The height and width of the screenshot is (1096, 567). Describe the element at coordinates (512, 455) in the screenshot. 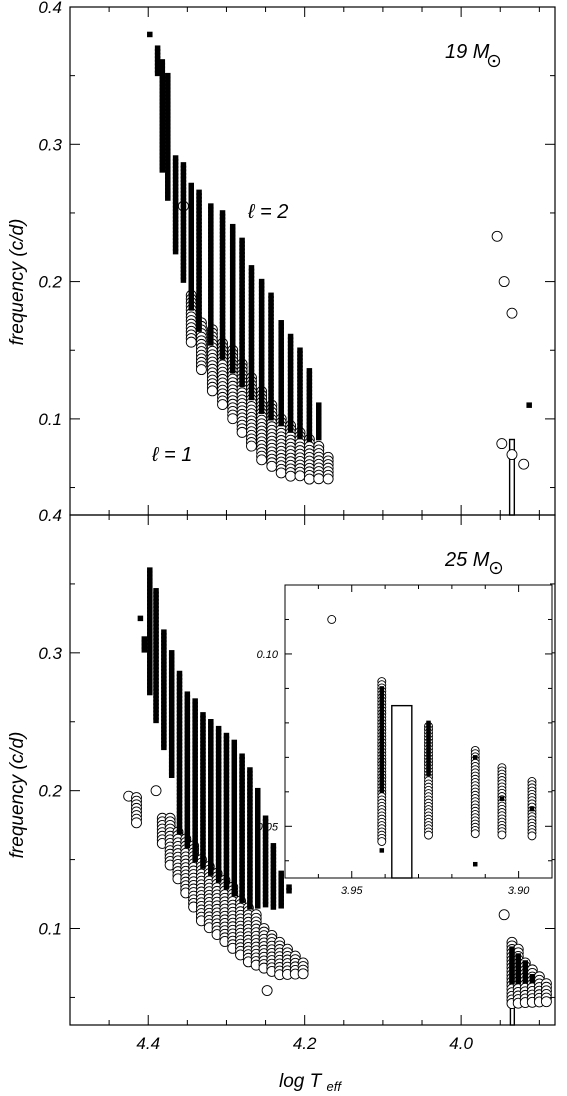

I see `data-point-l1` at that location.